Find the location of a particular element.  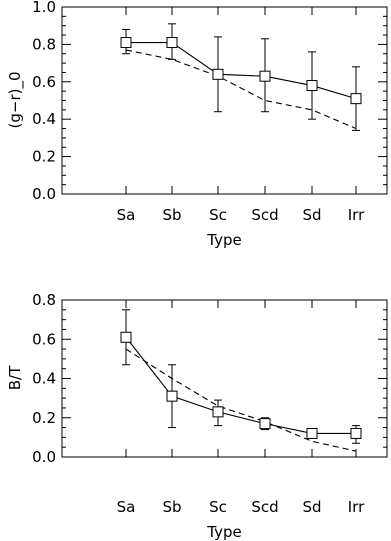

y-axis-title: B/T is located at coordinates (15, 377).